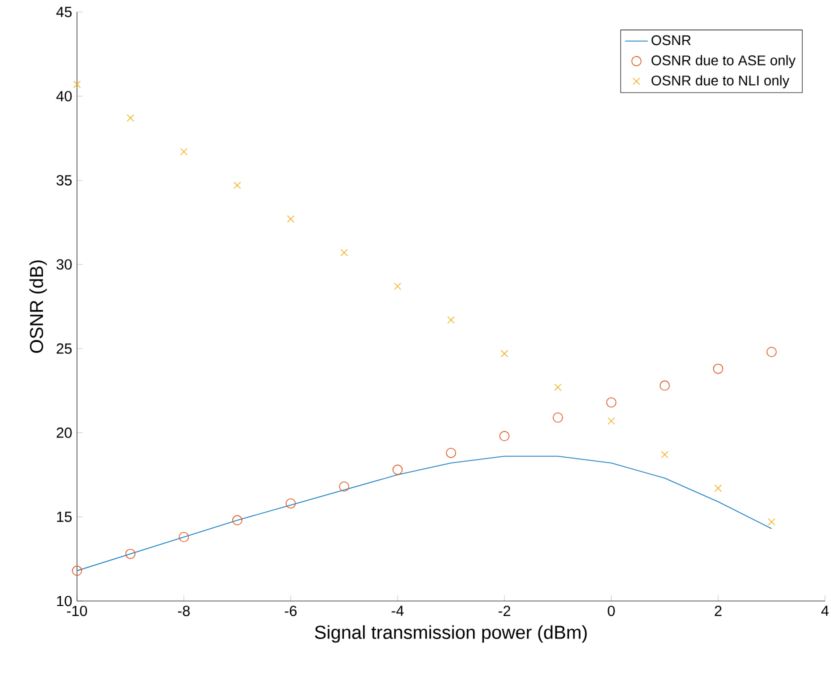 Image resolution: width=831 pixels, height=679 pixels. I want to click on y-tick-label: 35, so click(64, 180).